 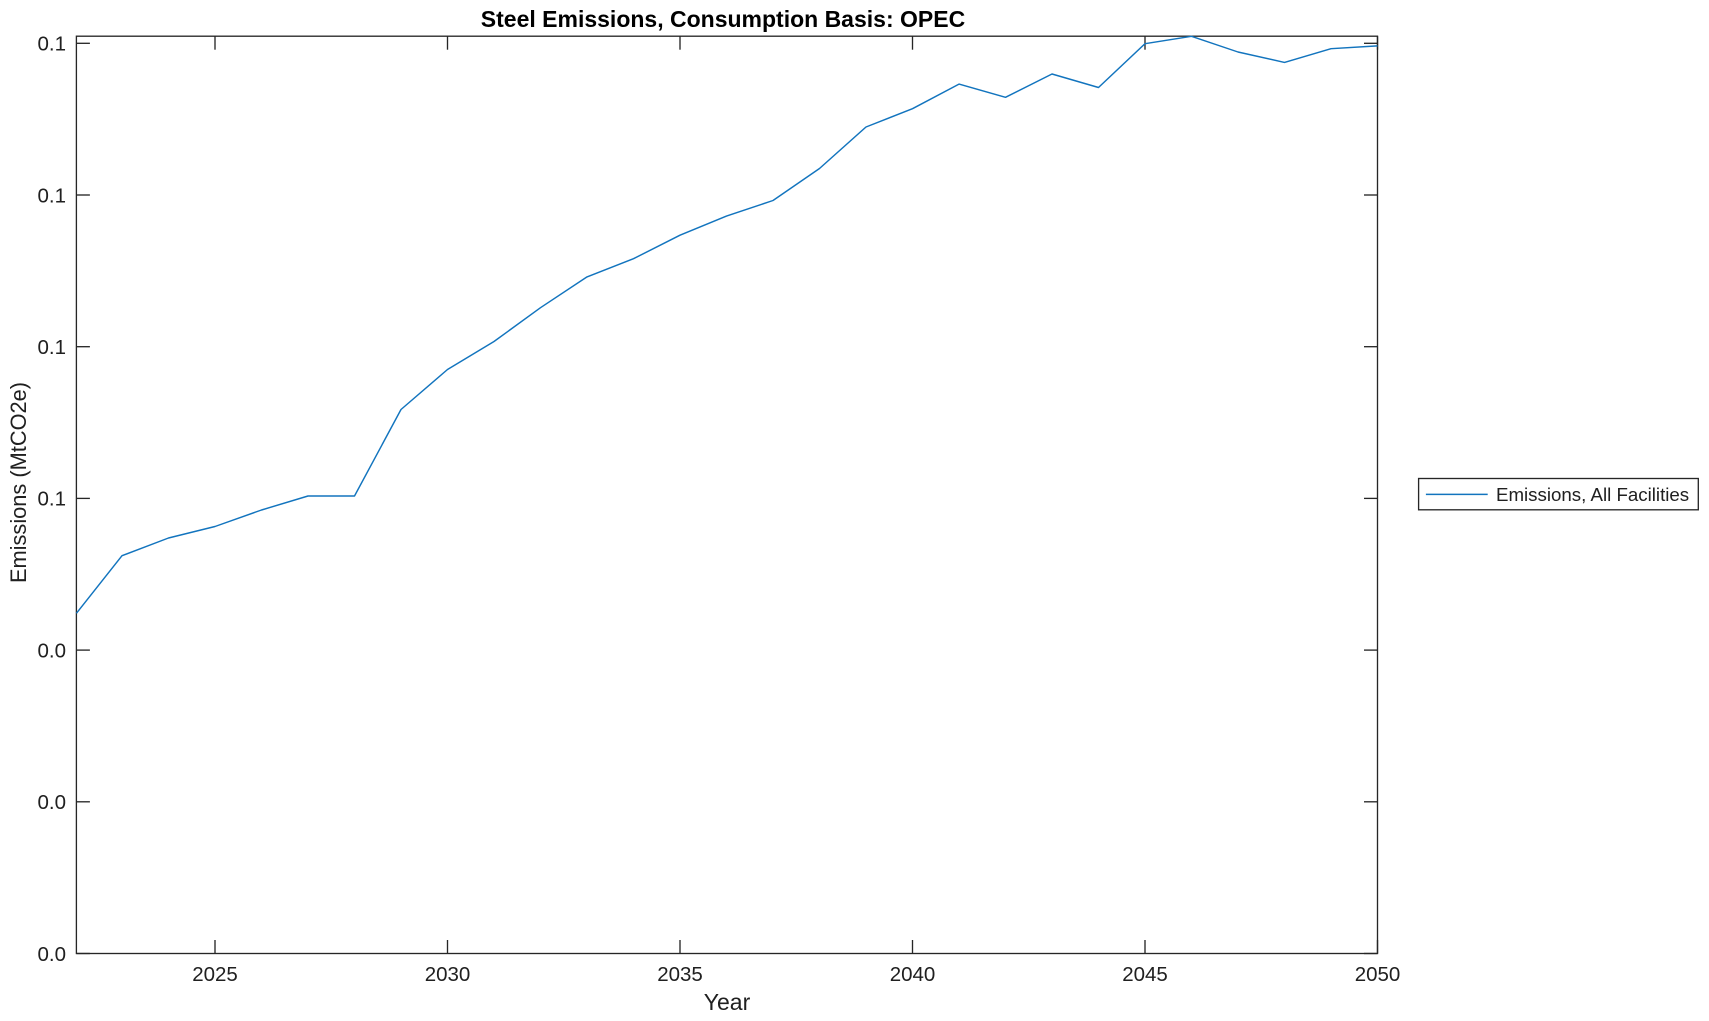 What do you see at coordinates (723, 19) in the screenshot?
I see `svg-text:Steel Emissions, Consumption B: Steel Emissions, Consumption Basis: OPEC` at bounding box center [723, 19].